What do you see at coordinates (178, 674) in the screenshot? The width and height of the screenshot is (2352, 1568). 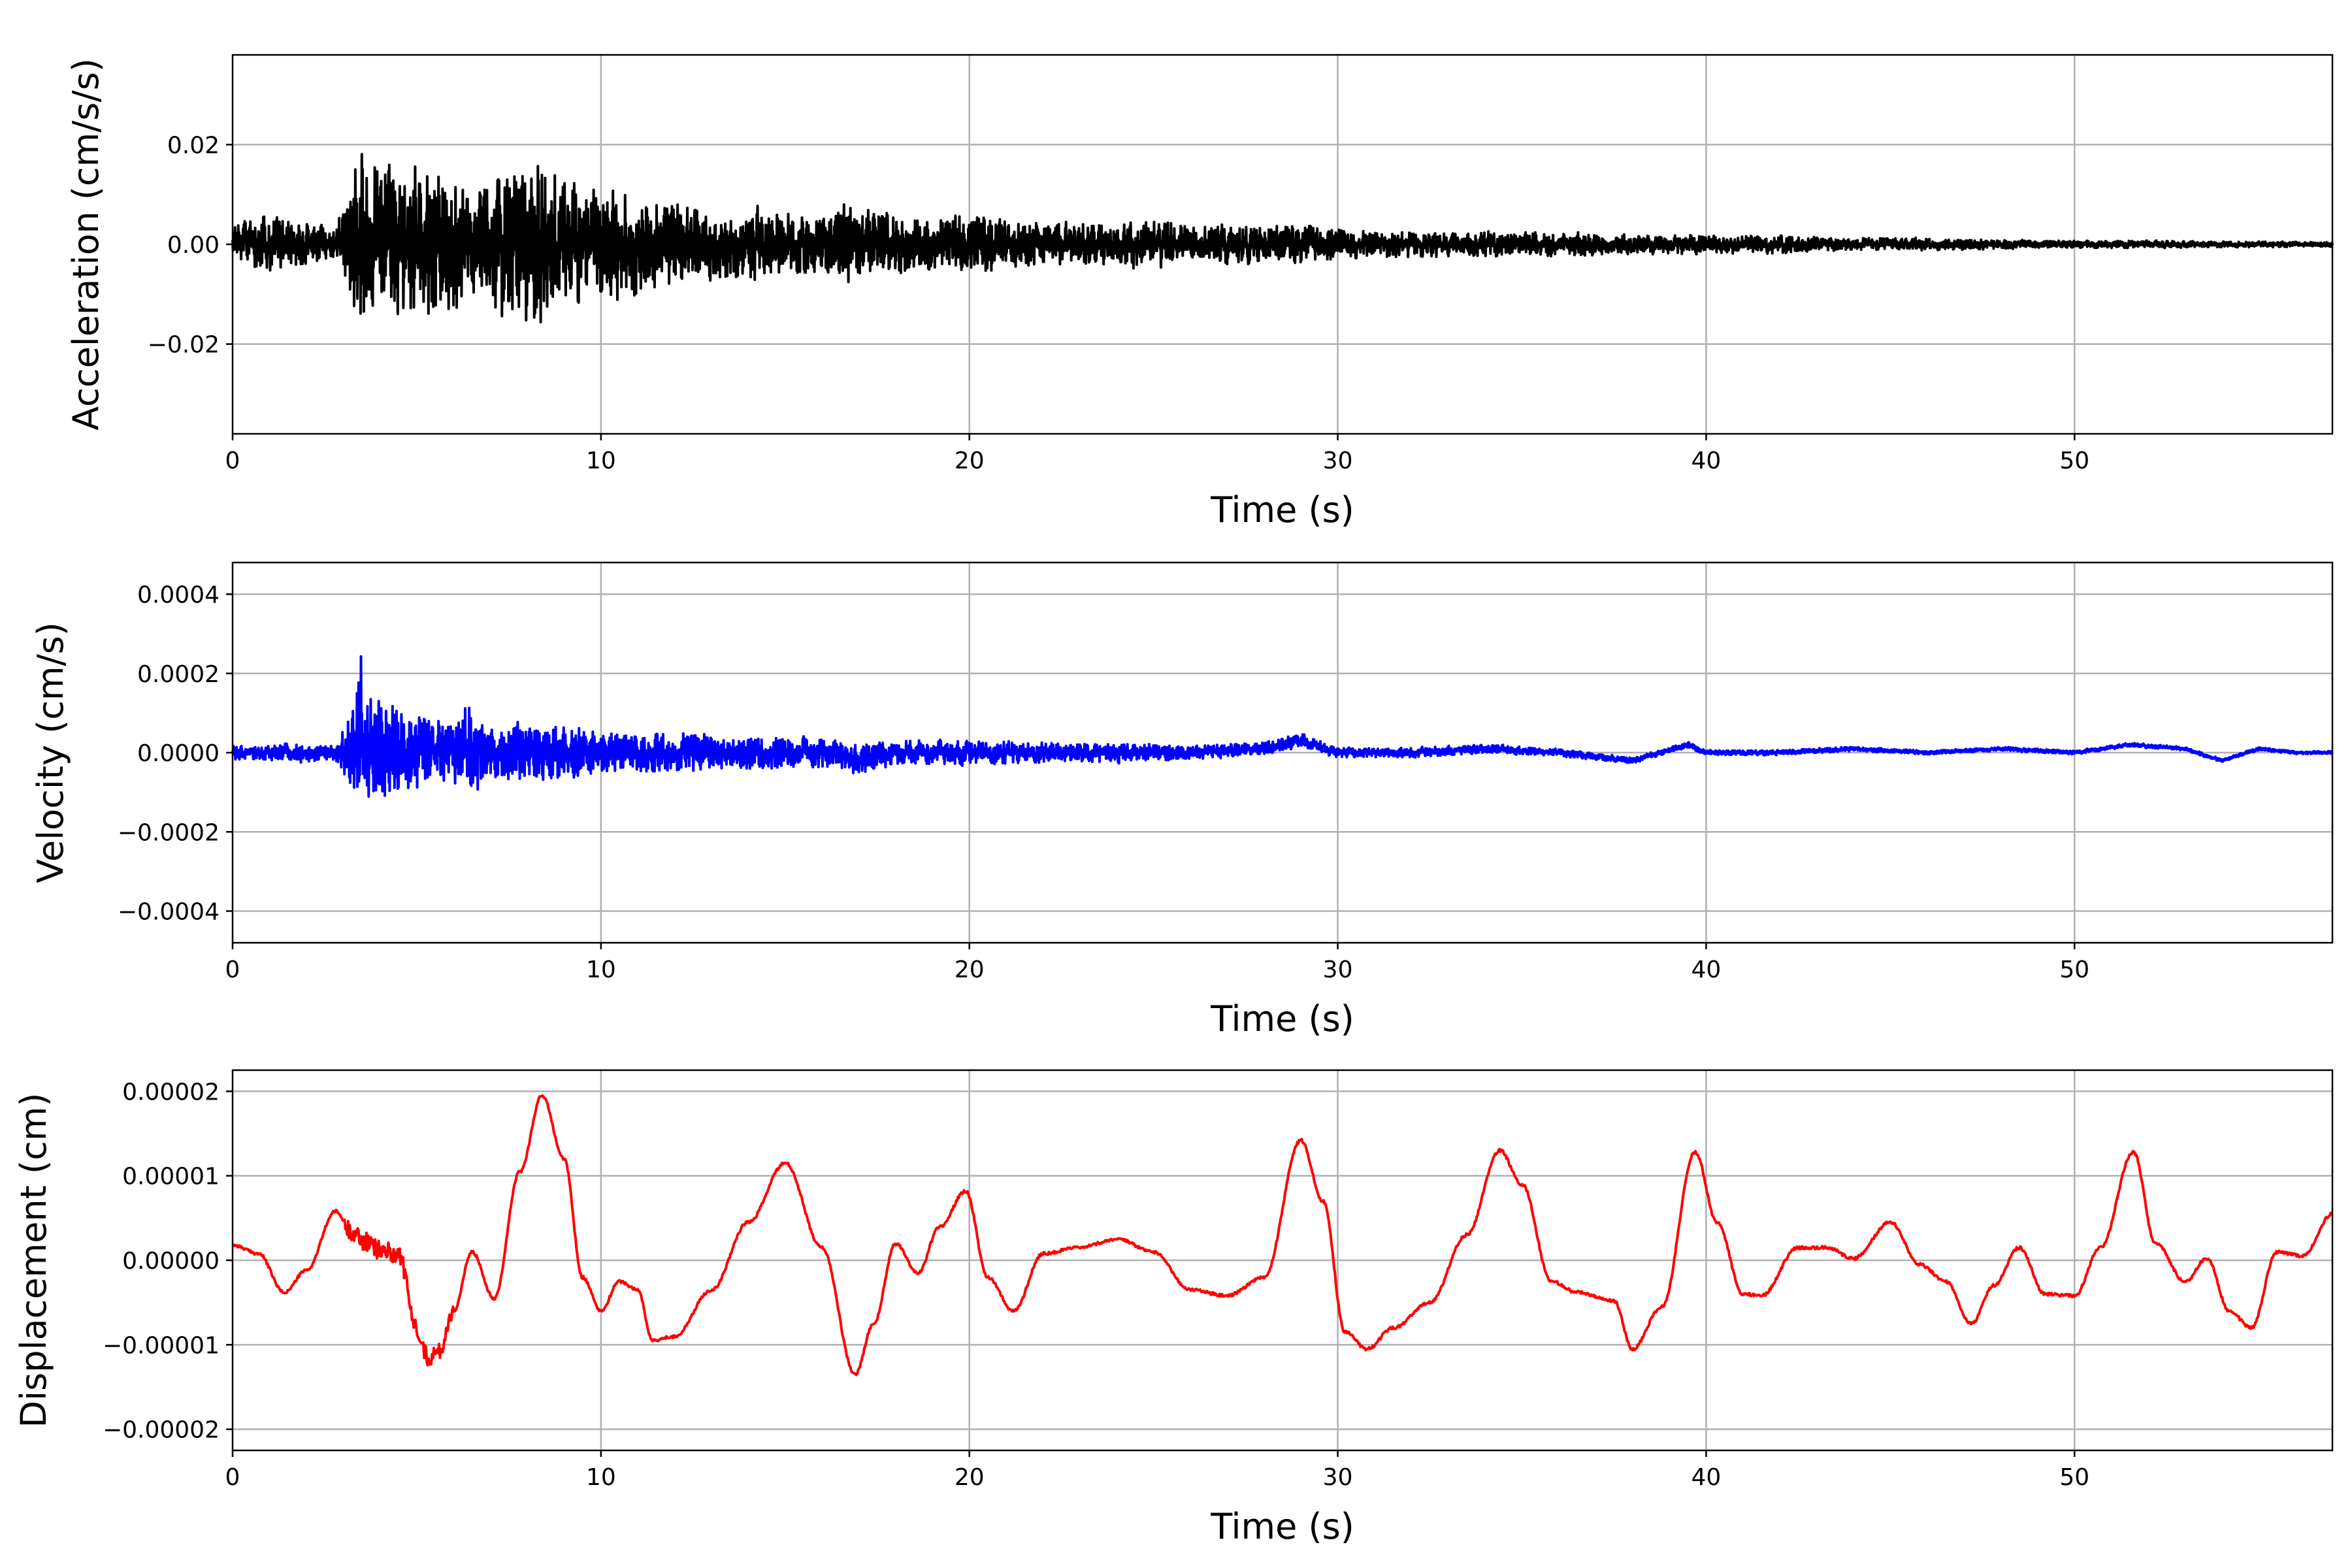 I see `velocity-ytick-label-3: 0.0002` at bounding box center [178, 674].